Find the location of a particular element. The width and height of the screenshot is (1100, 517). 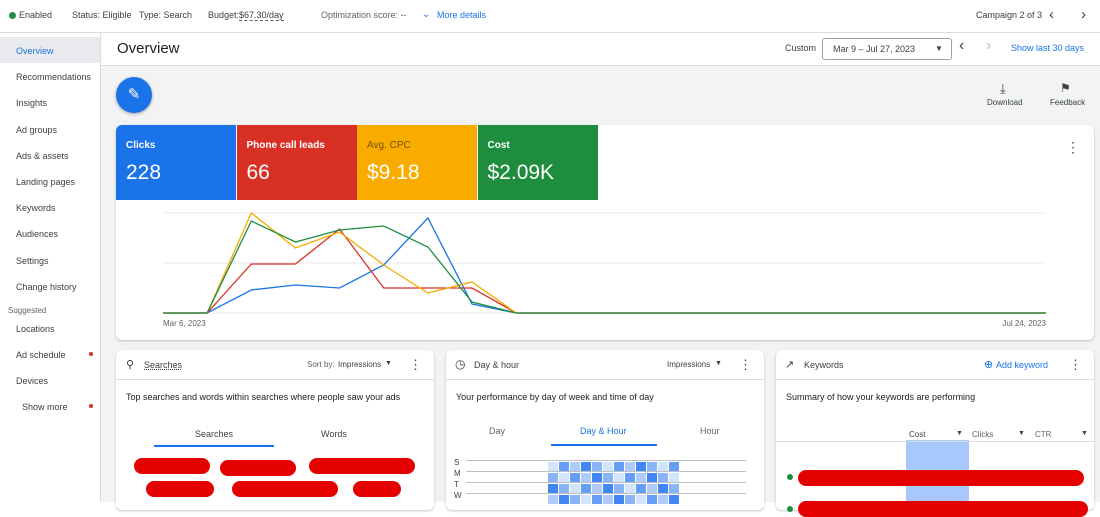

day-label: T is located at coordinates (456, 484).